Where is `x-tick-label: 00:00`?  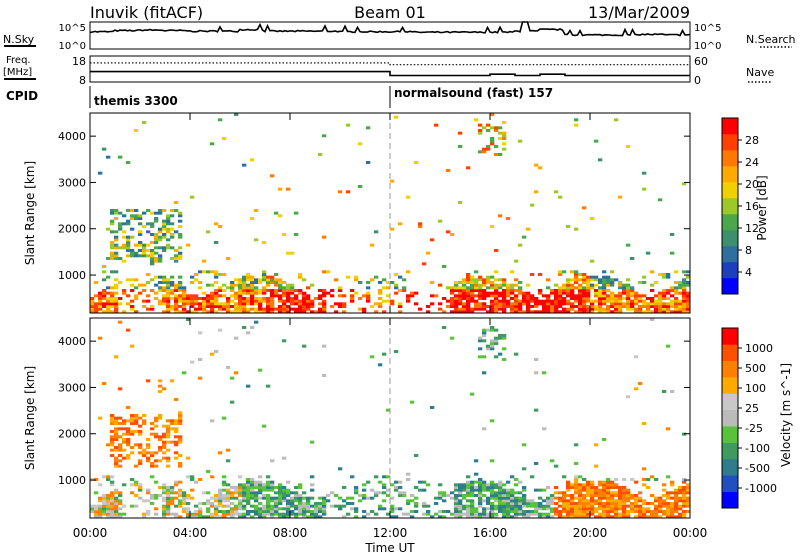
x-tick-label: 00:00 is located at coordinates (90, 533).